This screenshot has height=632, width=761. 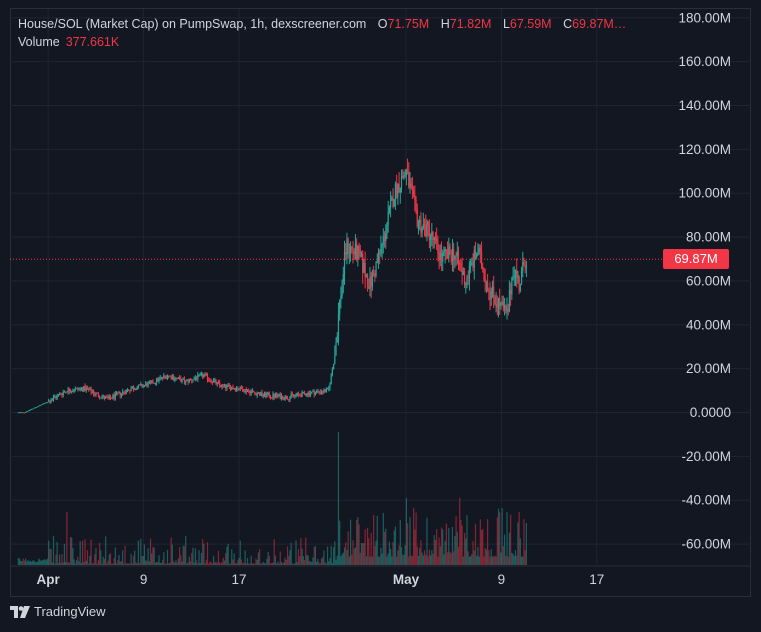 I want to click on tradingview-attribution: TradingView, so click(x=58, y=611).